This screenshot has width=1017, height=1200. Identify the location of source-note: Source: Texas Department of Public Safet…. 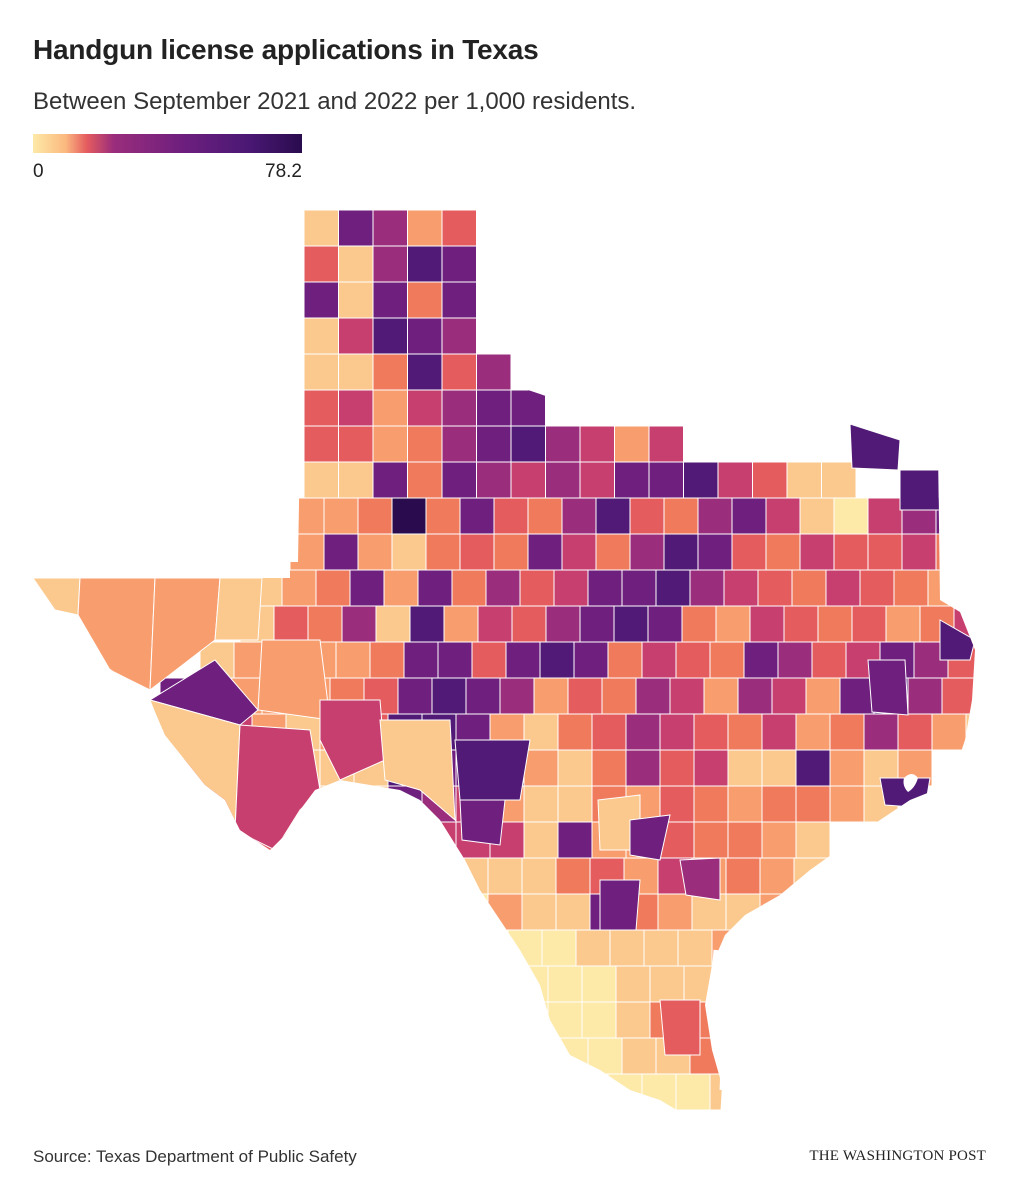
(195, 1156).